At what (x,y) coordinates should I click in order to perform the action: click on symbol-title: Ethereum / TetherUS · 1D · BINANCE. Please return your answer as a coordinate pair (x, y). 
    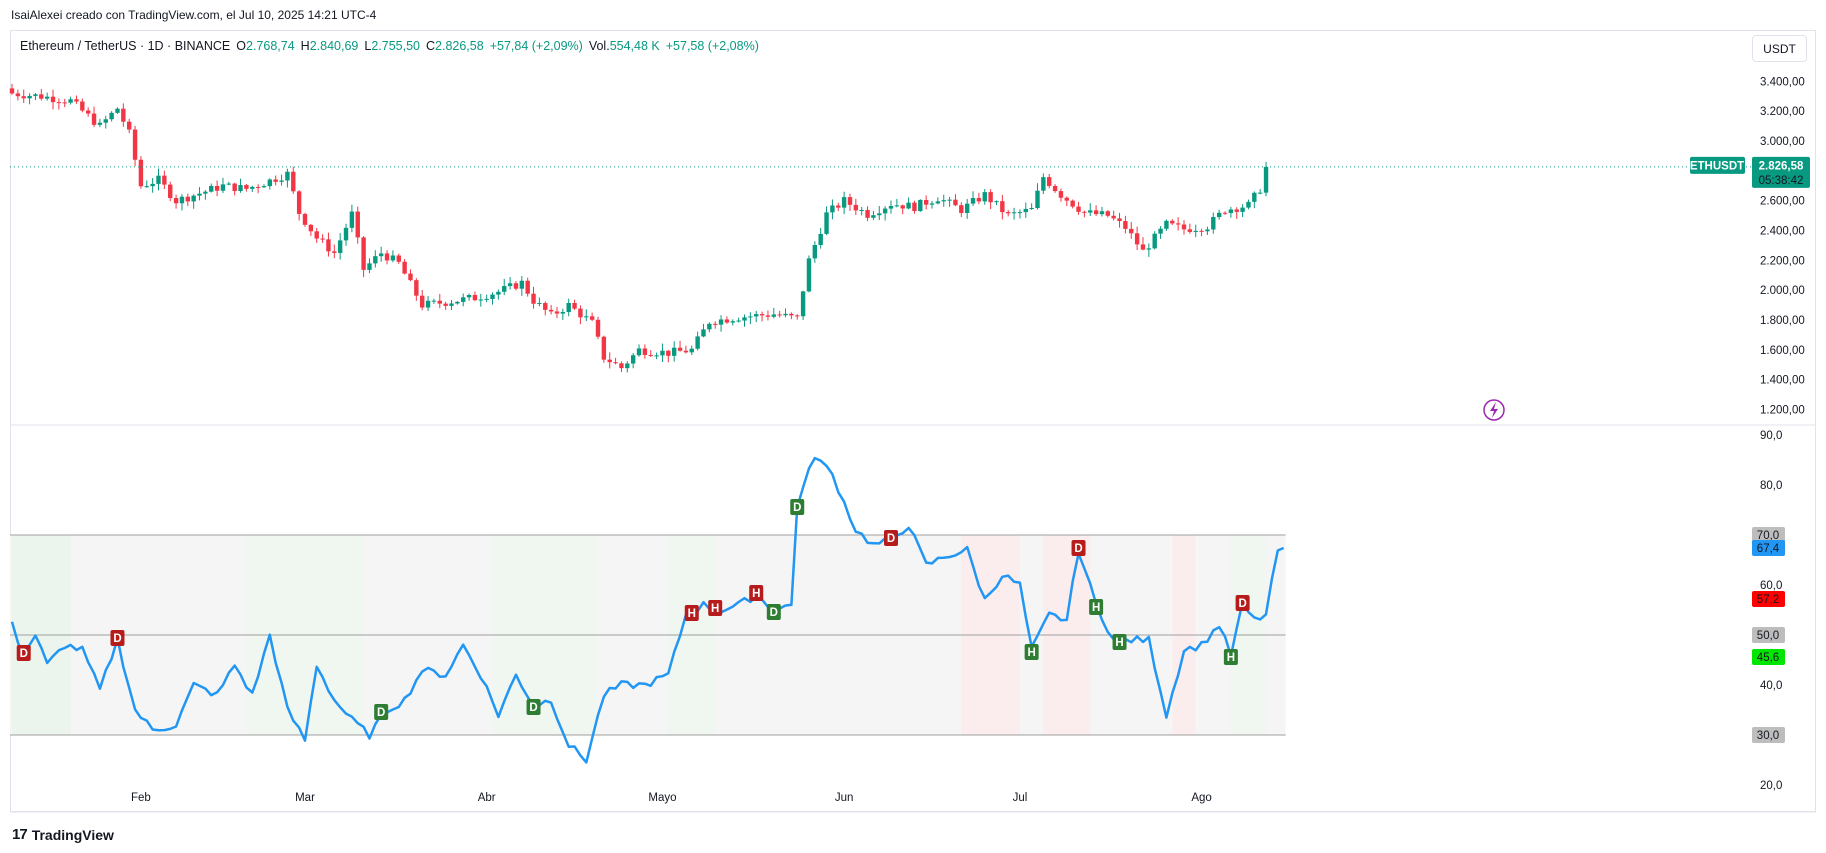
    Looking at the image, I should click on (125, 46).